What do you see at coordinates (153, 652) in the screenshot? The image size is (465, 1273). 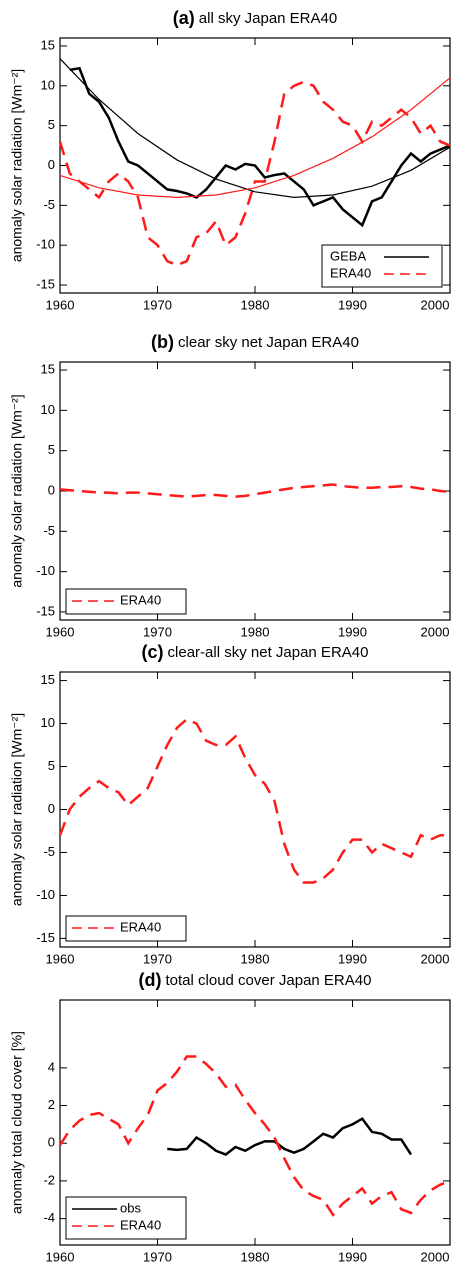 I see `panel-label: (c)` at bounding box center [153, 652].